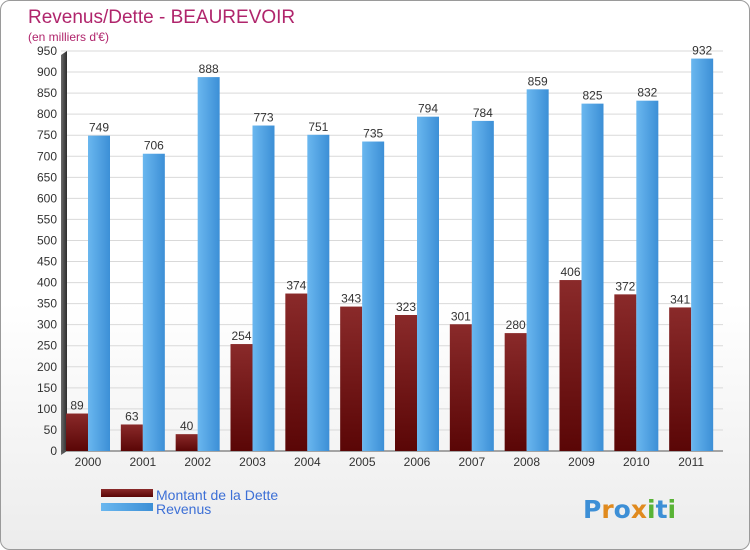 This screenshot has height=550, width=750. What do you see at coordinates (88, 462) in the screenshot?
I see `x-tick-label: 2000` at bounding box center [88, 462].